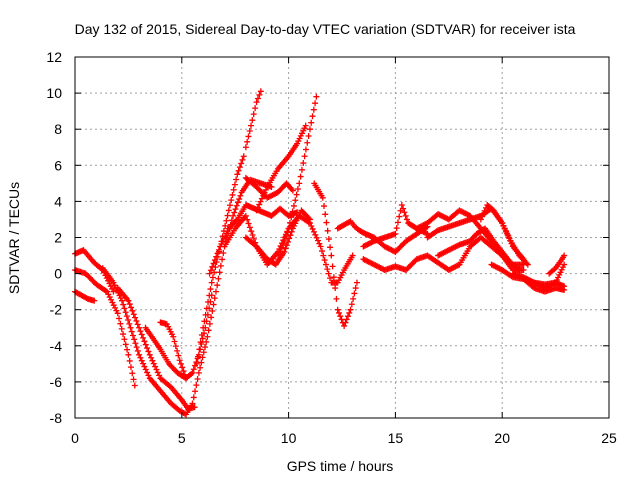 The height and width of the screenshot is (480, 640). I want to click on data-series-sat-n, so click(297, 178).